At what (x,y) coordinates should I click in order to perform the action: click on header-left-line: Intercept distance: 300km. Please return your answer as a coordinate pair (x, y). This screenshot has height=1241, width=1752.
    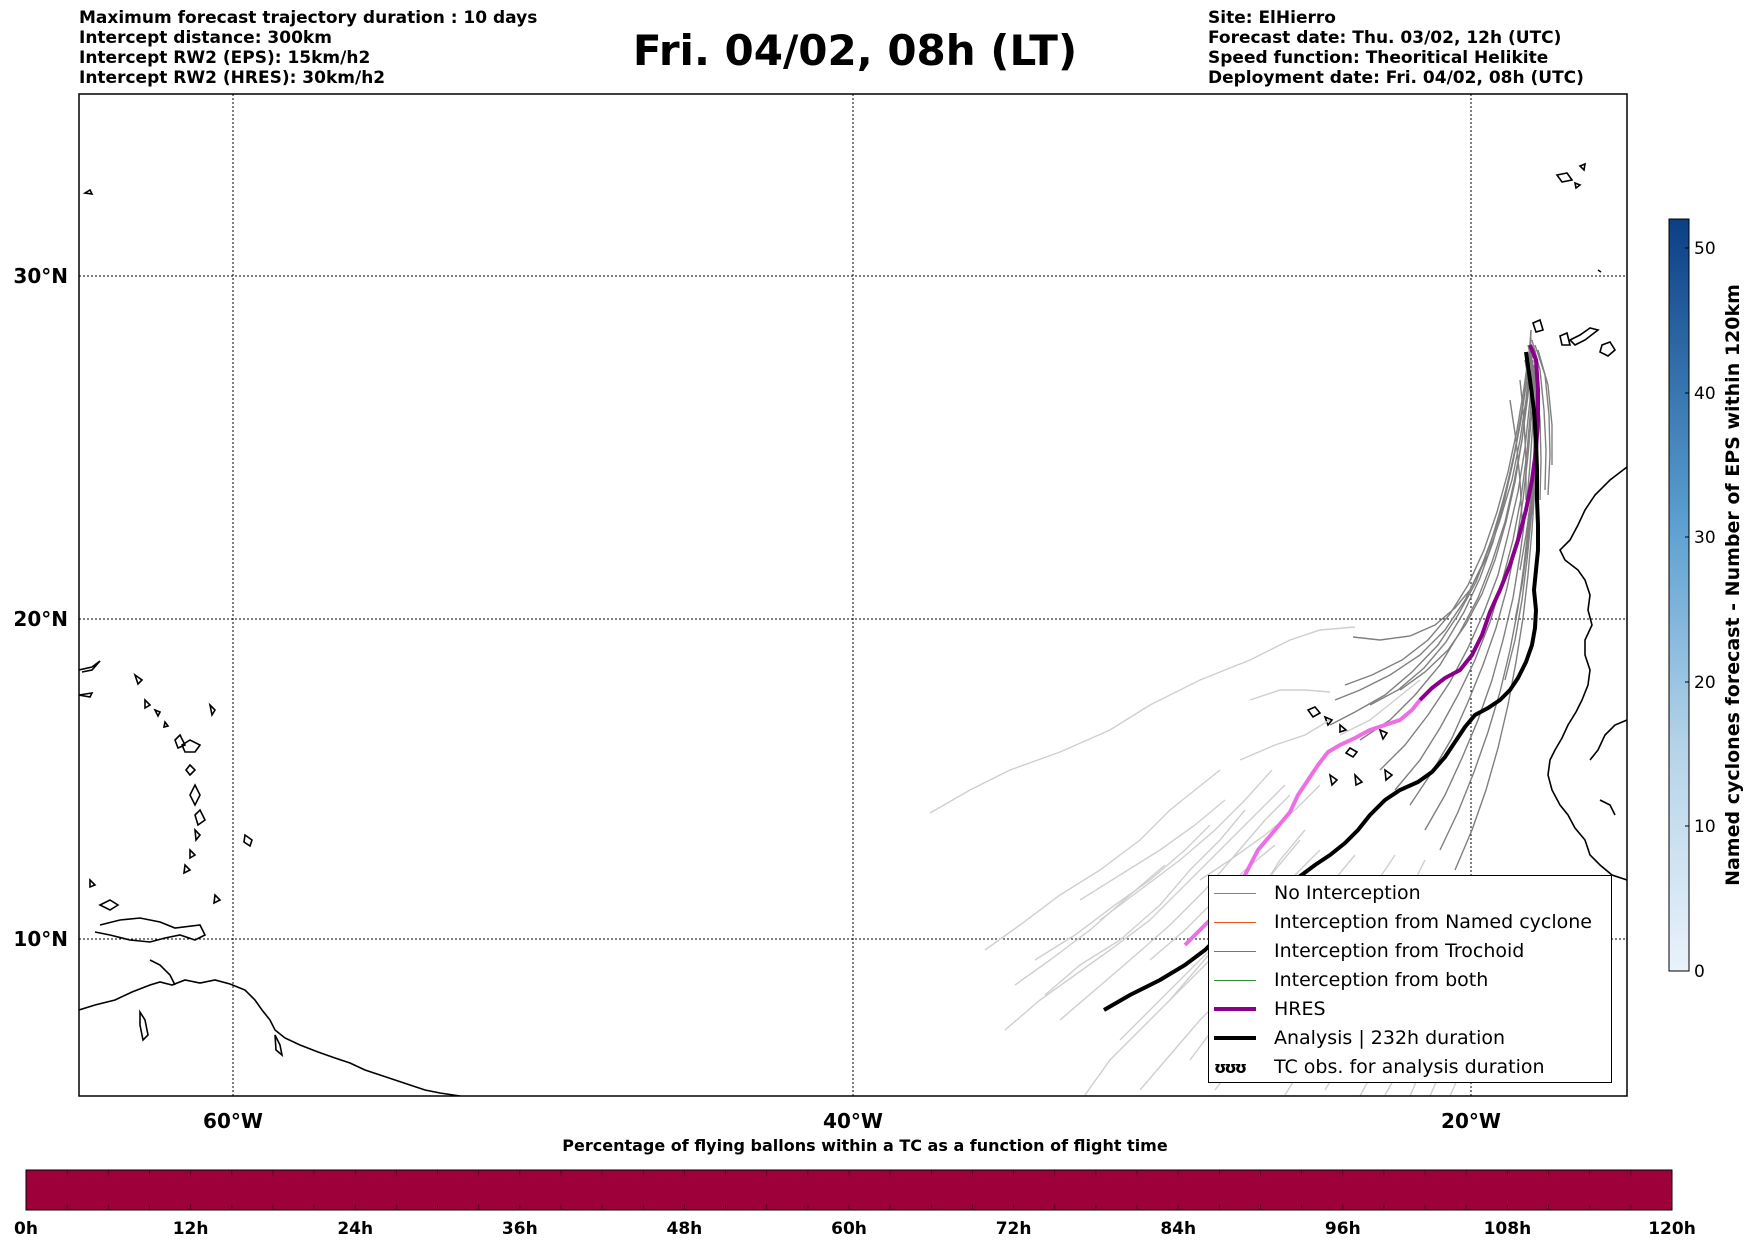
    Looking at the image, I should click on (205, 38).